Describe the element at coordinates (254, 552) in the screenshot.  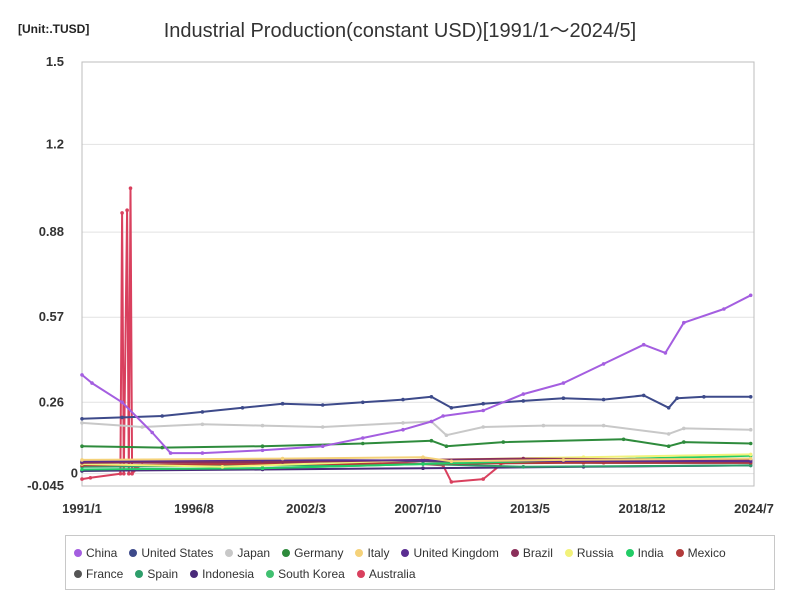
I see `legend-label: Japan` at that location.